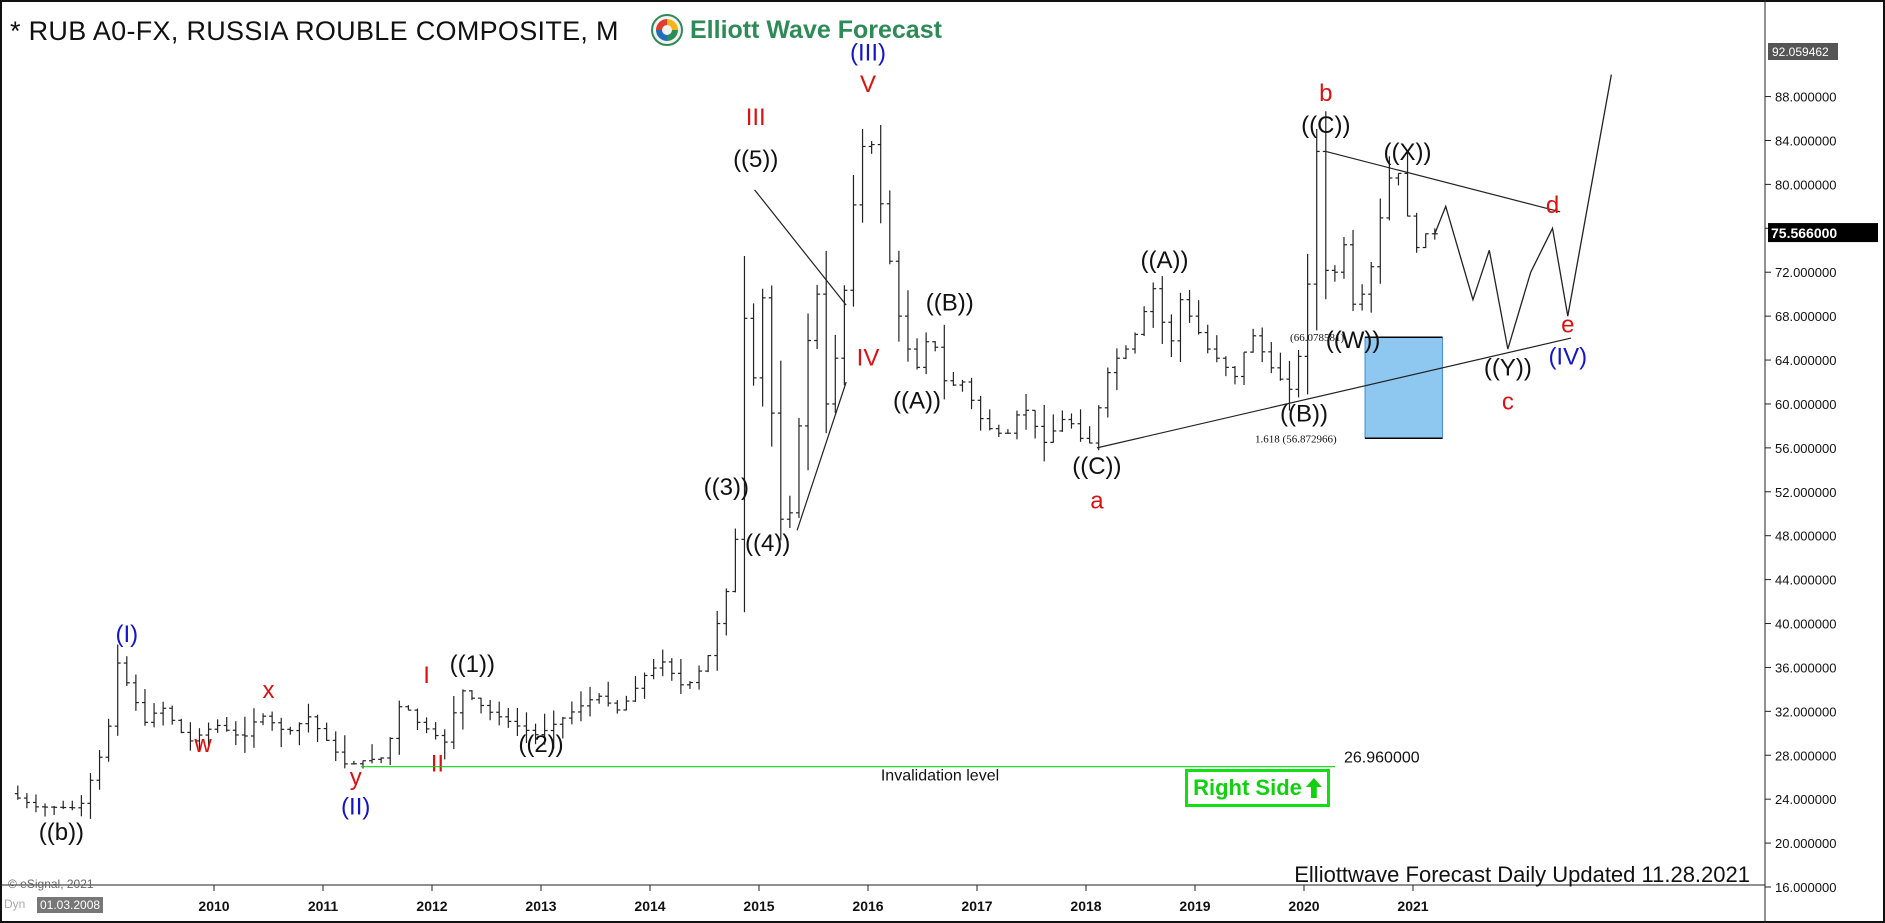 The height and width of the screenshot is (923, 1885). I want to click on x-tick-label: 2020, so click(1303, 906).